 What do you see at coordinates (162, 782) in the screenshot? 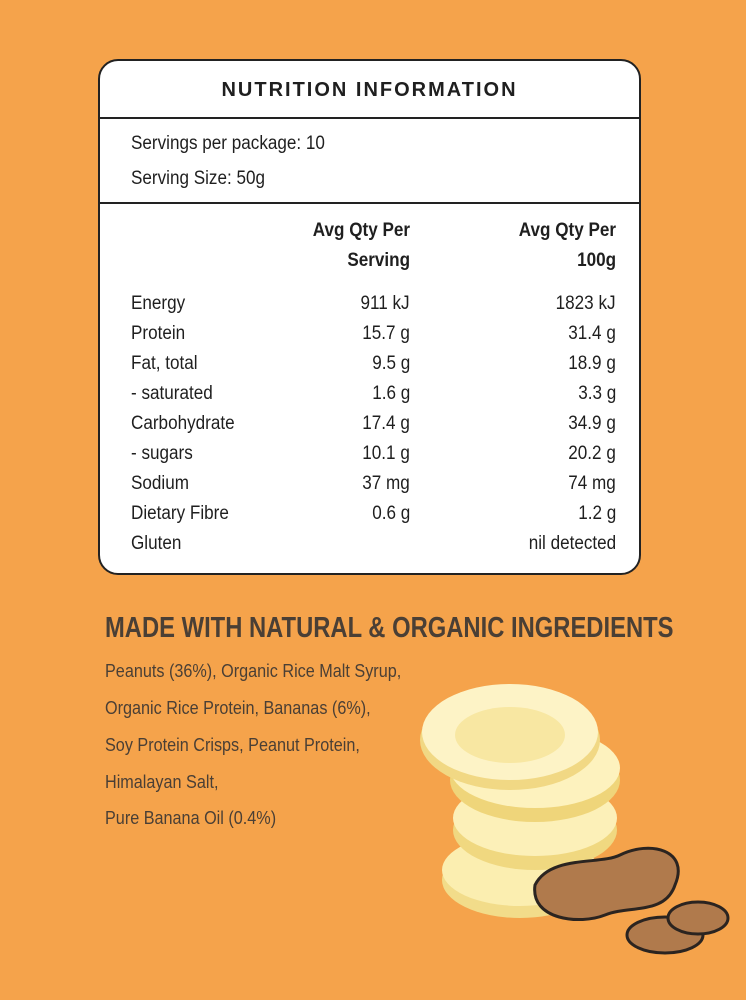
I see `ingredient-line: Himalayan Salt,` at bounding box center [162, 782].